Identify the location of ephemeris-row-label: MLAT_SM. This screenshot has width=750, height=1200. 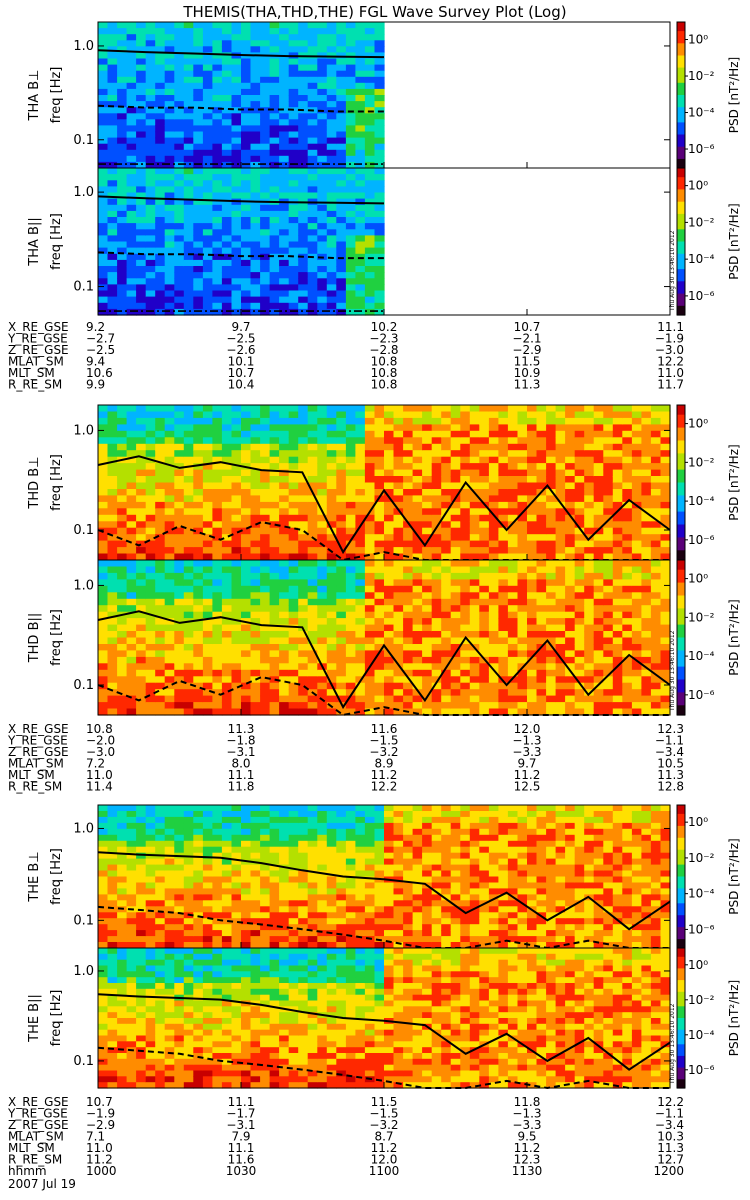
(36, 764).